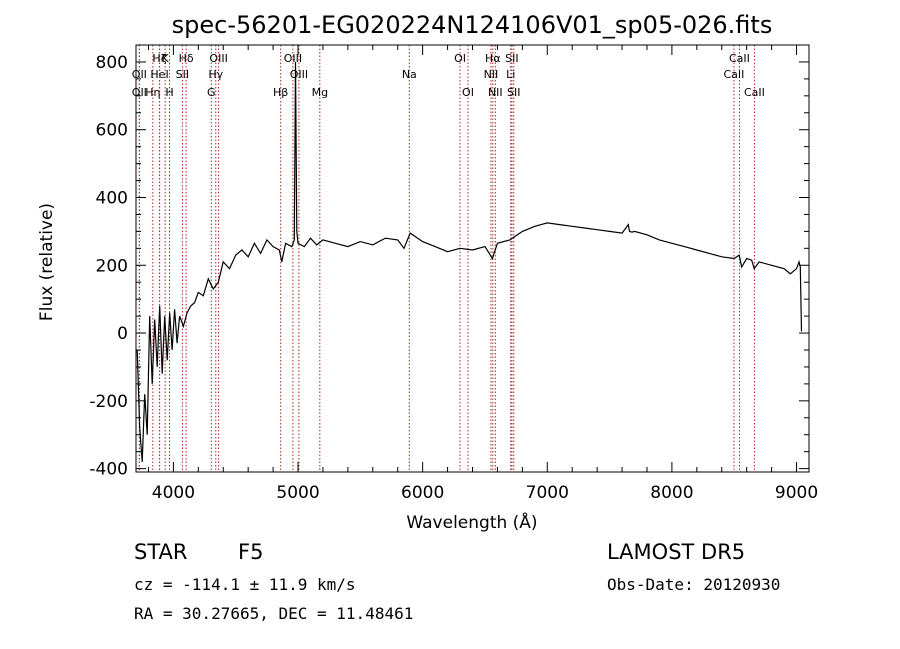 This screenshot has height=649, width=900. I want to click on y-tick-label-6: 800, so click(112, 63).